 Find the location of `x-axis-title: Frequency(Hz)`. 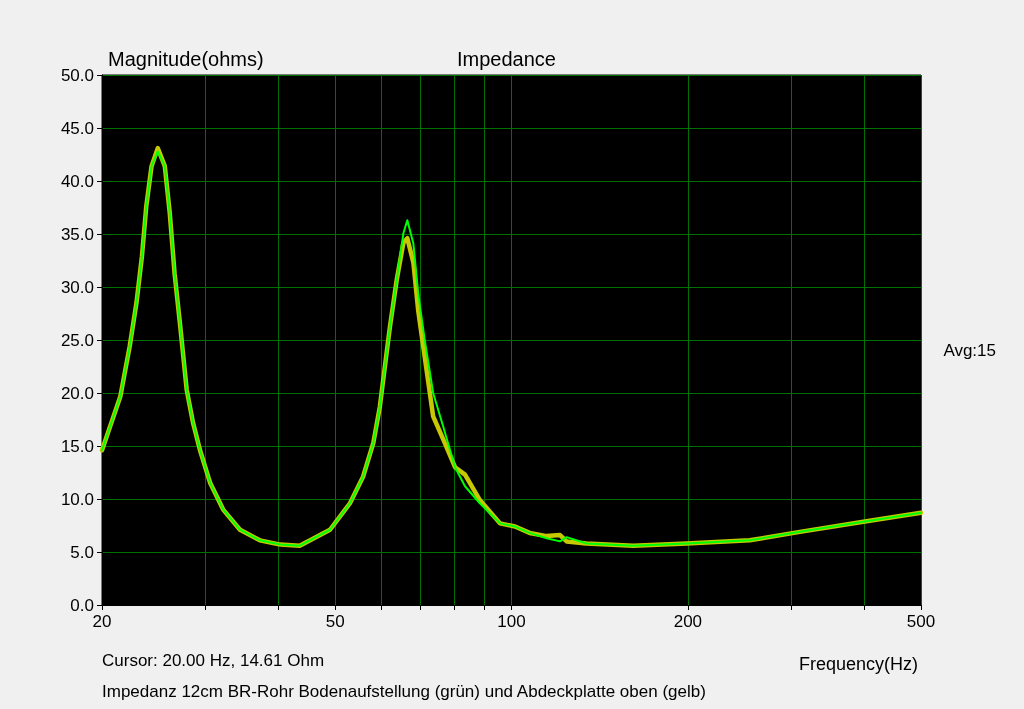

x-axis-title: Frequency(Hz) is located at coordinates (858, 664).